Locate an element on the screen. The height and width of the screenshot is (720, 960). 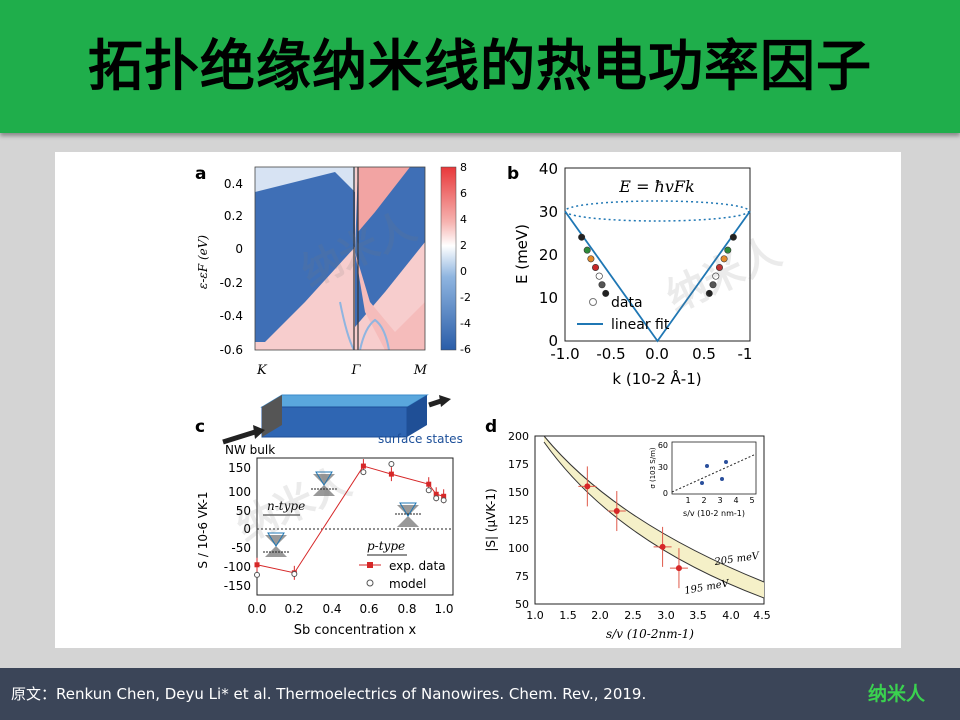
tick-label: K is located at coordinates (262, 370).